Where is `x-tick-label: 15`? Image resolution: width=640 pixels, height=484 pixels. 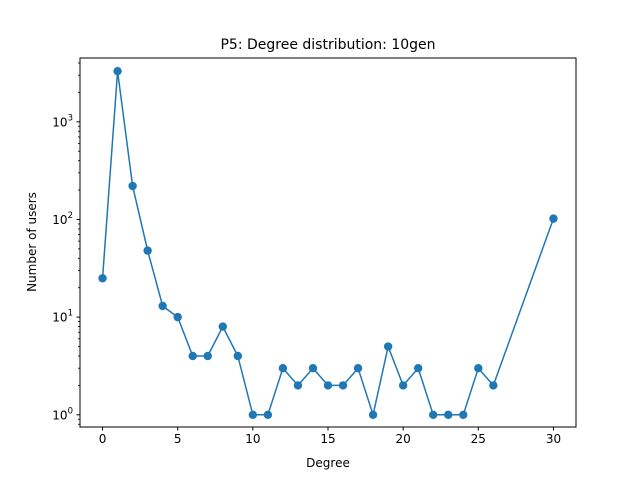 x-tick-label: 15 is located at coordinates (327, 439).